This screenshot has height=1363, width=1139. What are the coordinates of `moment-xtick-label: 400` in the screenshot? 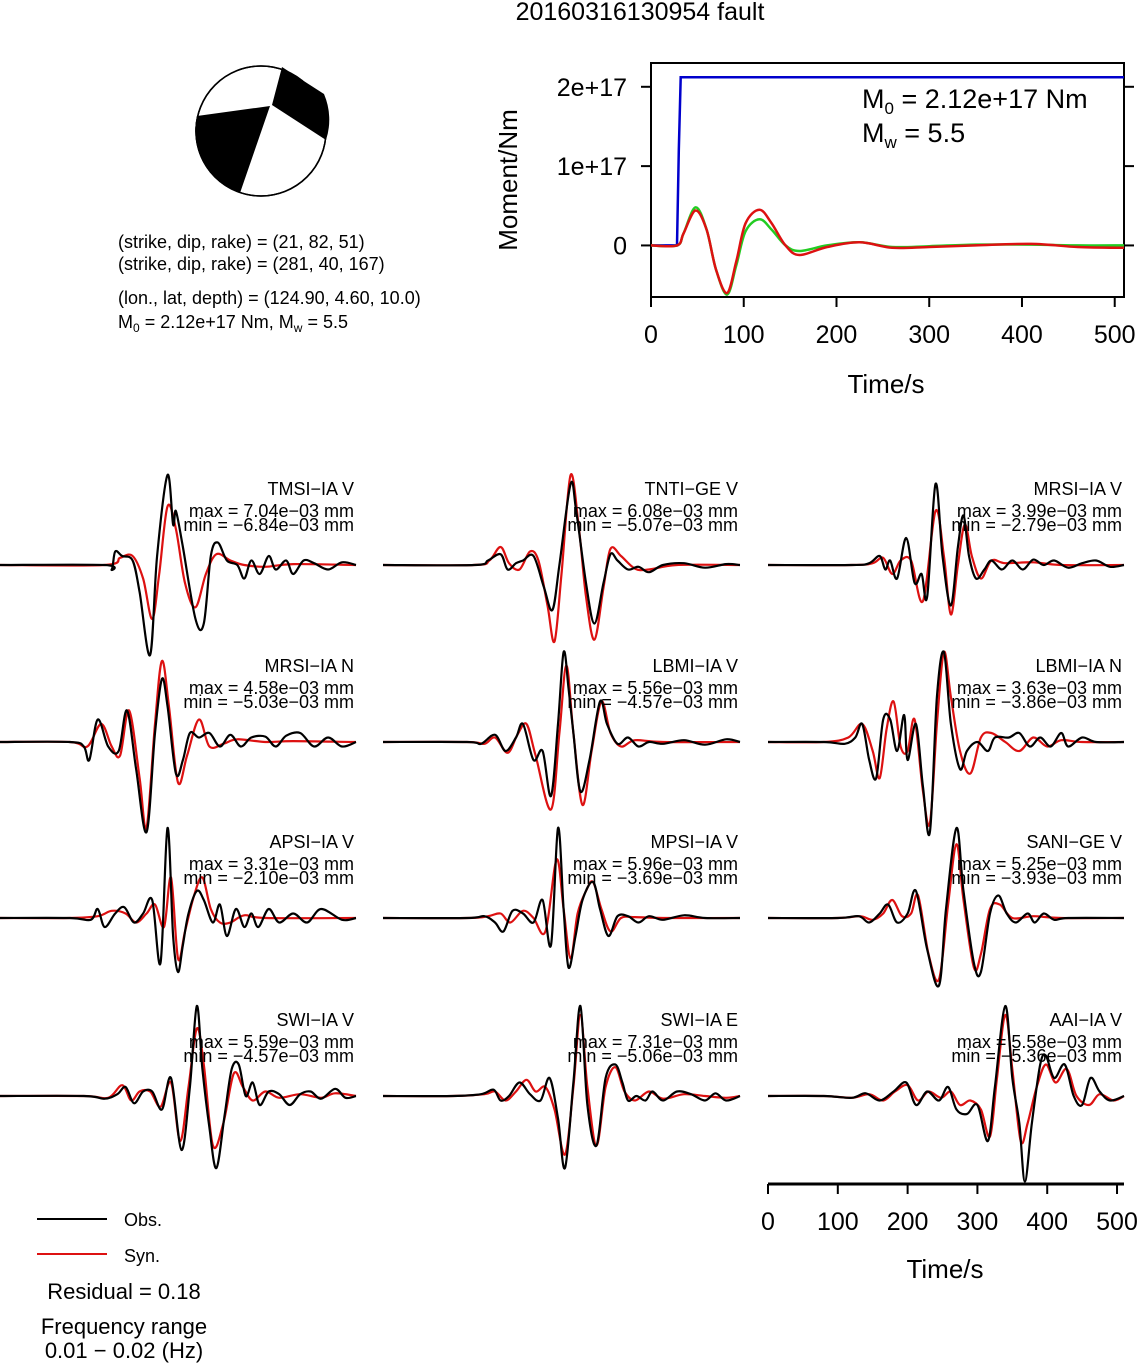 It's located at (1022, 335).